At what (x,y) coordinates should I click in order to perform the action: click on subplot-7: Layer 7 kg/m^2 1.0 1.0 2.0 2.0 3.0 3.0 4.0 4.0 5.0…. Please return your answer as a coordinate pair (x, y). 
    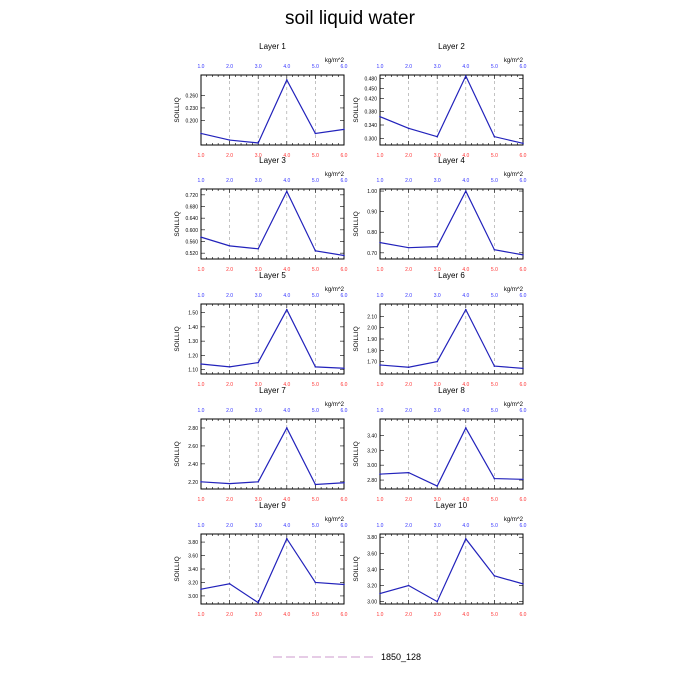
    Looking at the image, I should click on (261, 444).